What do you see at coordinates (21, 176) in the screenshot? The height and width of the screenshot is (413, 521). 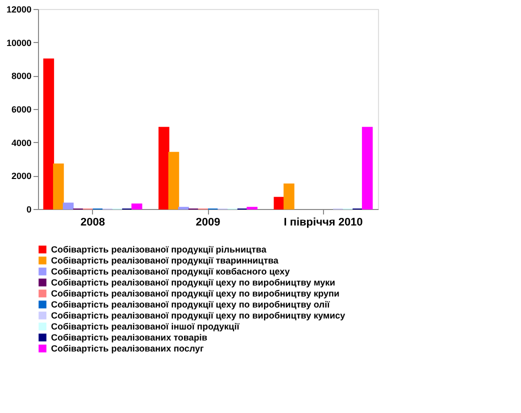 I see `y-tick-label: 2000` at bounding box center [21, 176].